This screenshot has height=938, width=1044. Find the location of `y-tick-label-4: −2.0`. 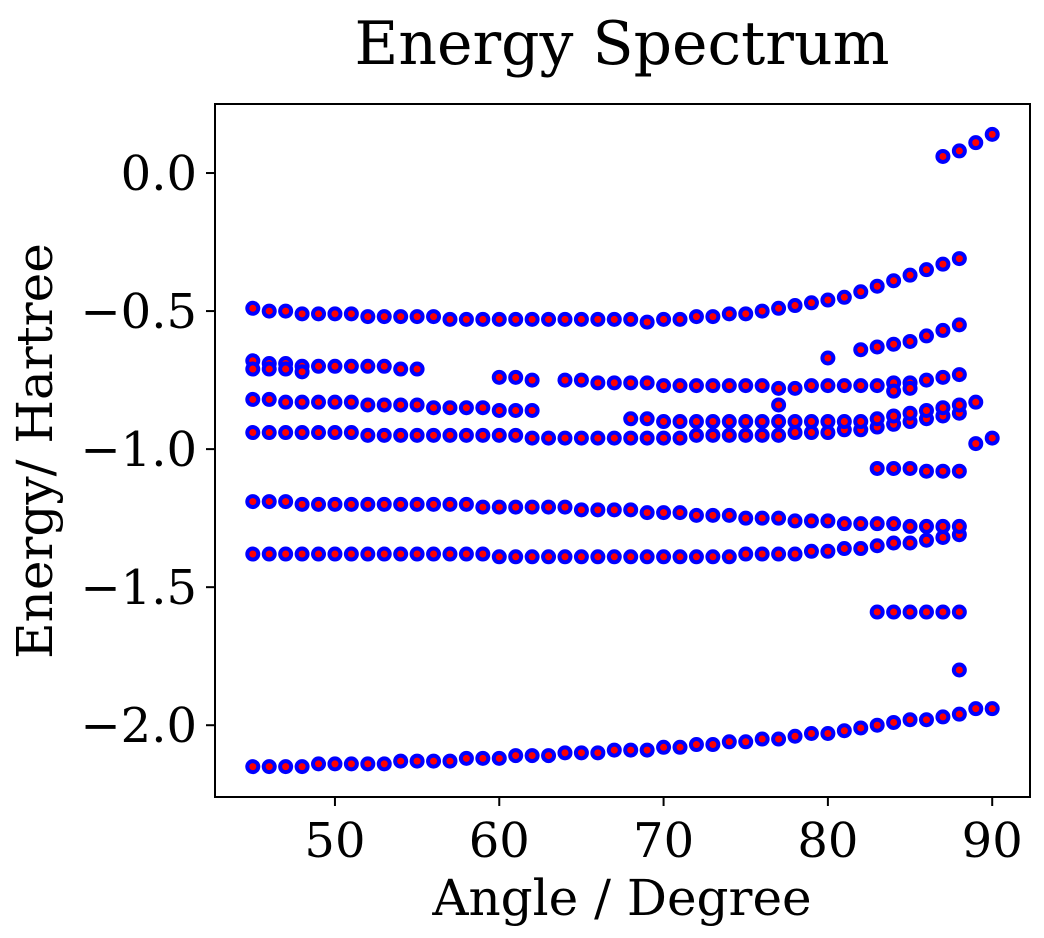

y-tick-label-4: −2.0 is located at coordinates (138, 726).